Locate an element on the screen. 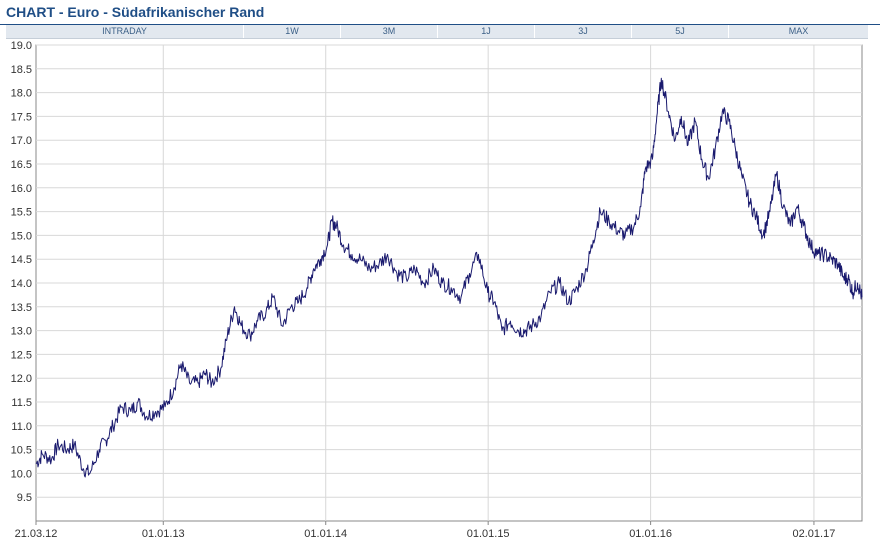 The height and width of the screenshot is (554, 880). y-tick-label: 12.5 is located at coordinates (21, 355).